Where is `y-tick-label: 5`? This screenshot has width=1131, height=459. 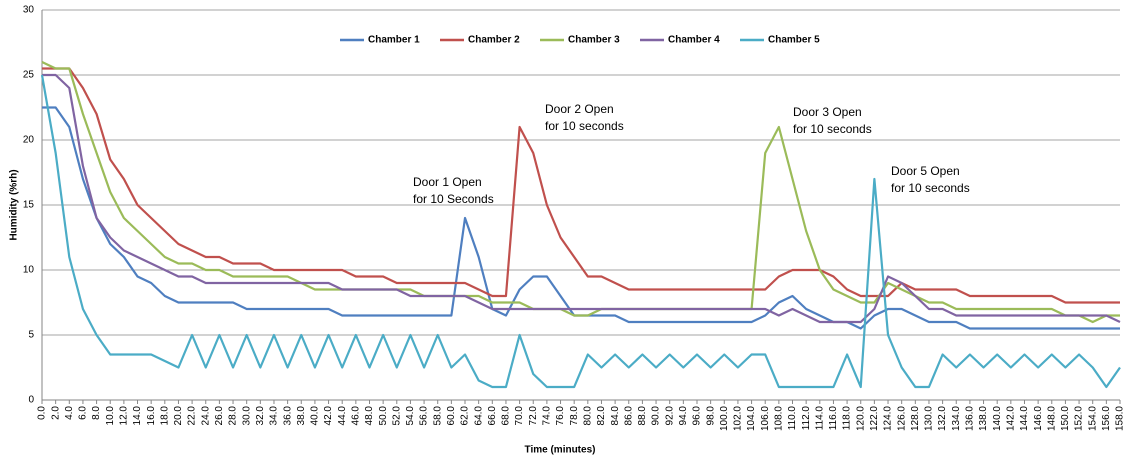 y-tick-label: 5 is located at coordinates (31, 335).